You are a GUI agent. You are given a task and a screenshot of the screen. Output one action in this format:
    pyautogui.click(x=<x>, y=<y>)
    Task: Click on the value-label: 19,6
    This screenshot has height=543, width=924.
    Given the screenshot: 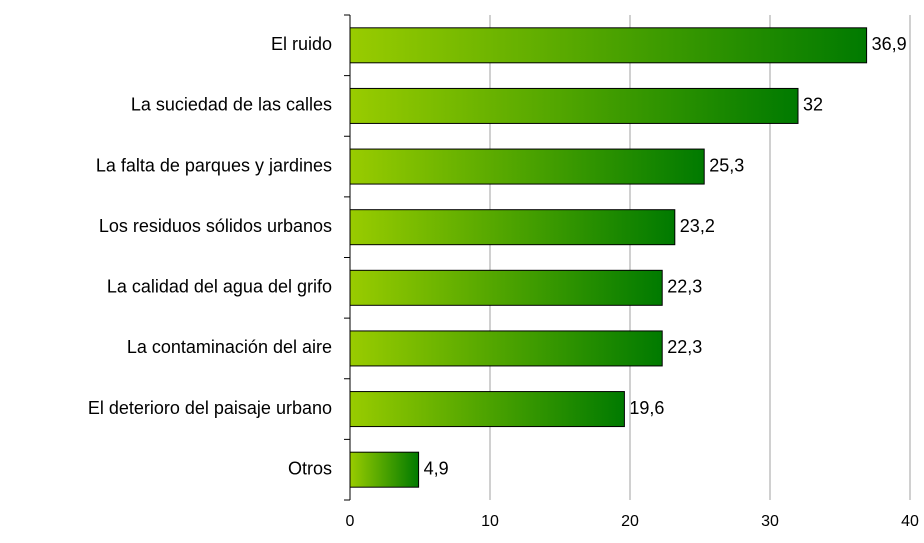 What is the action you would take?
    pyautogui.click(x=646, y=408)
    